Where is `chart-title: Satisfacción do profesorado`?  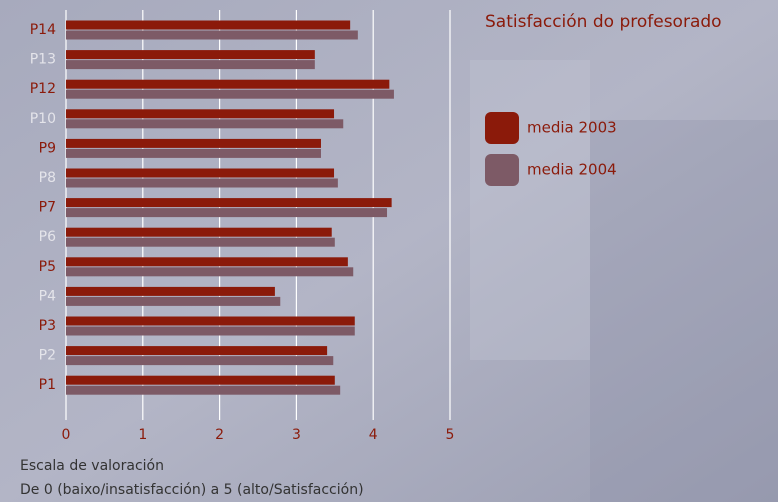 chart-title: Satisfacción do profesorado is located at coordinates (603, 22).